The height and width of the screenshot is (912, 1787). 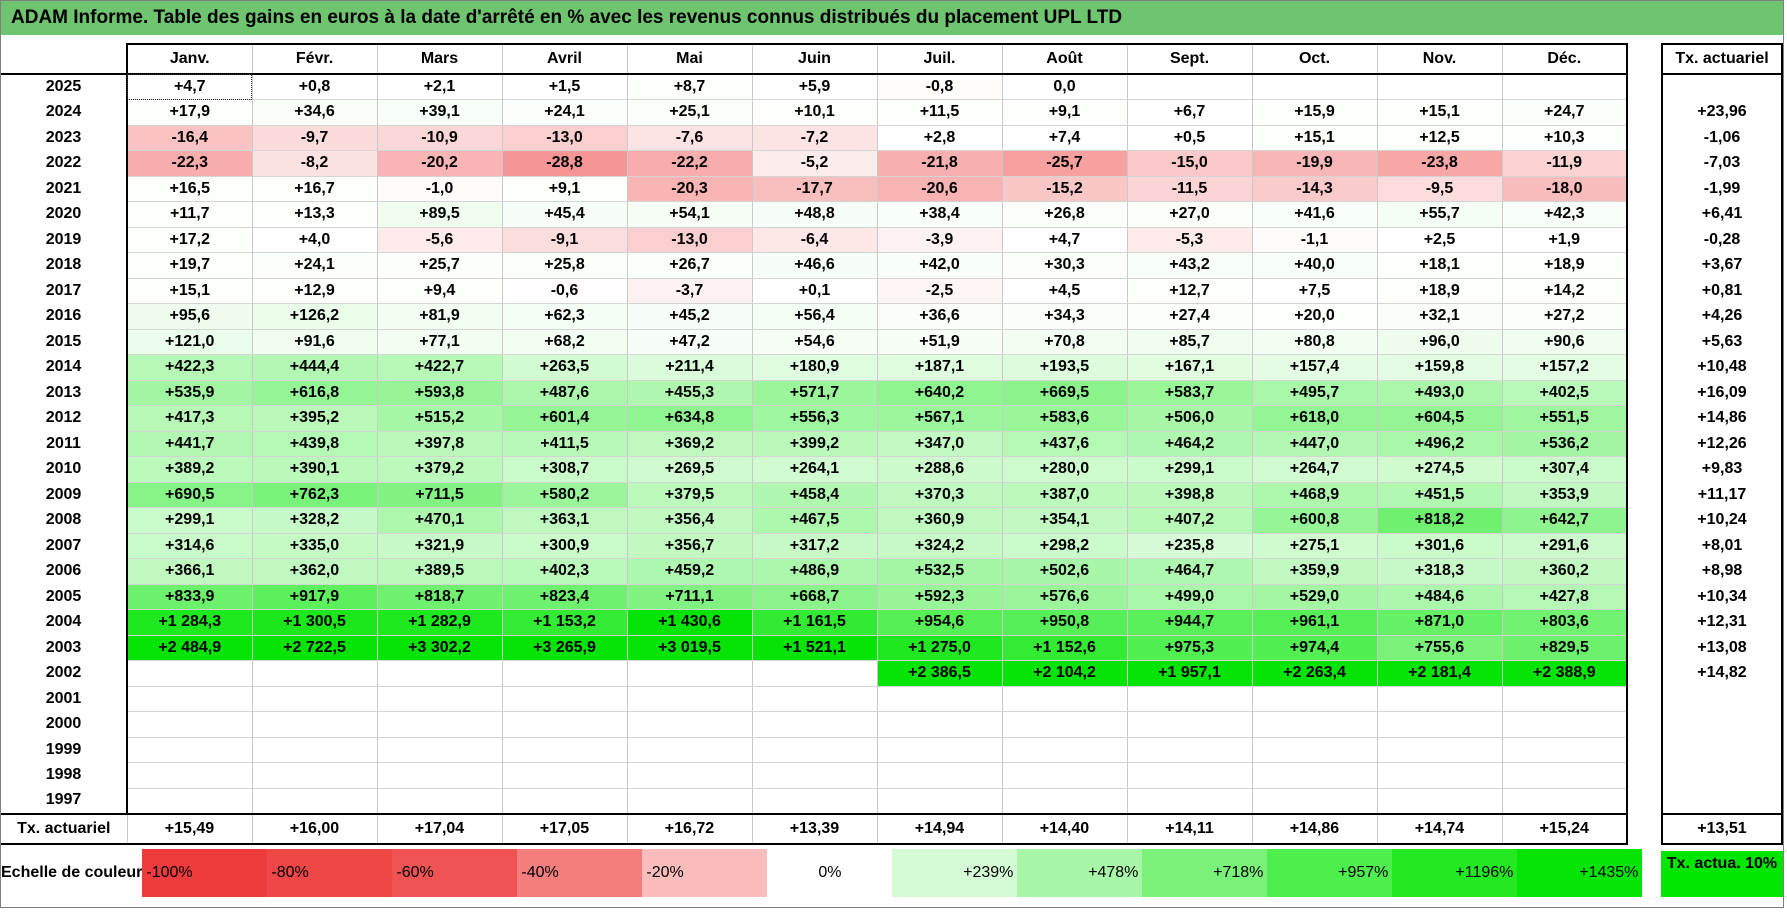 I want to click on gain-cell: -19,9, so click(x=1314, y=163).